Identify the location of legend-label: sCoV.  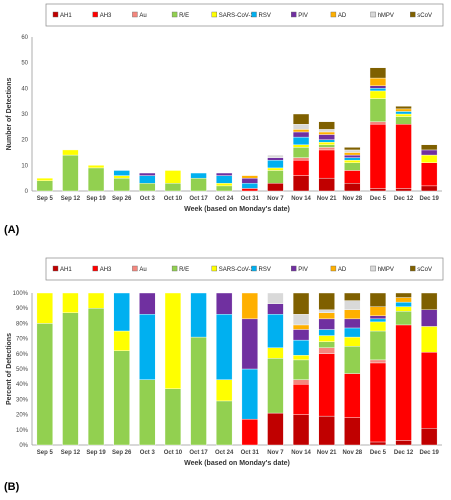
(424, 16).